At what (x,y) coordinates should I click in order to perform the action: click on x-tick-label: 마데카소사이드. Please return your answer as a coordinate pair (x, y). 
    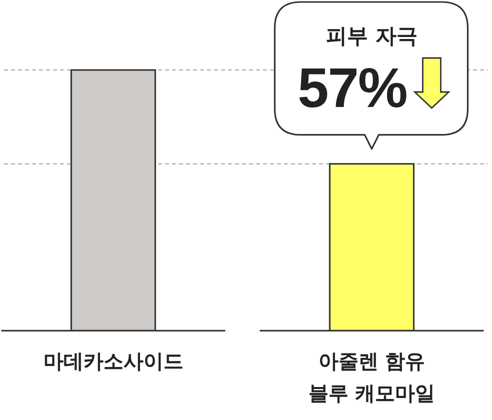
    Looking at the image, I should click on (113, 361).